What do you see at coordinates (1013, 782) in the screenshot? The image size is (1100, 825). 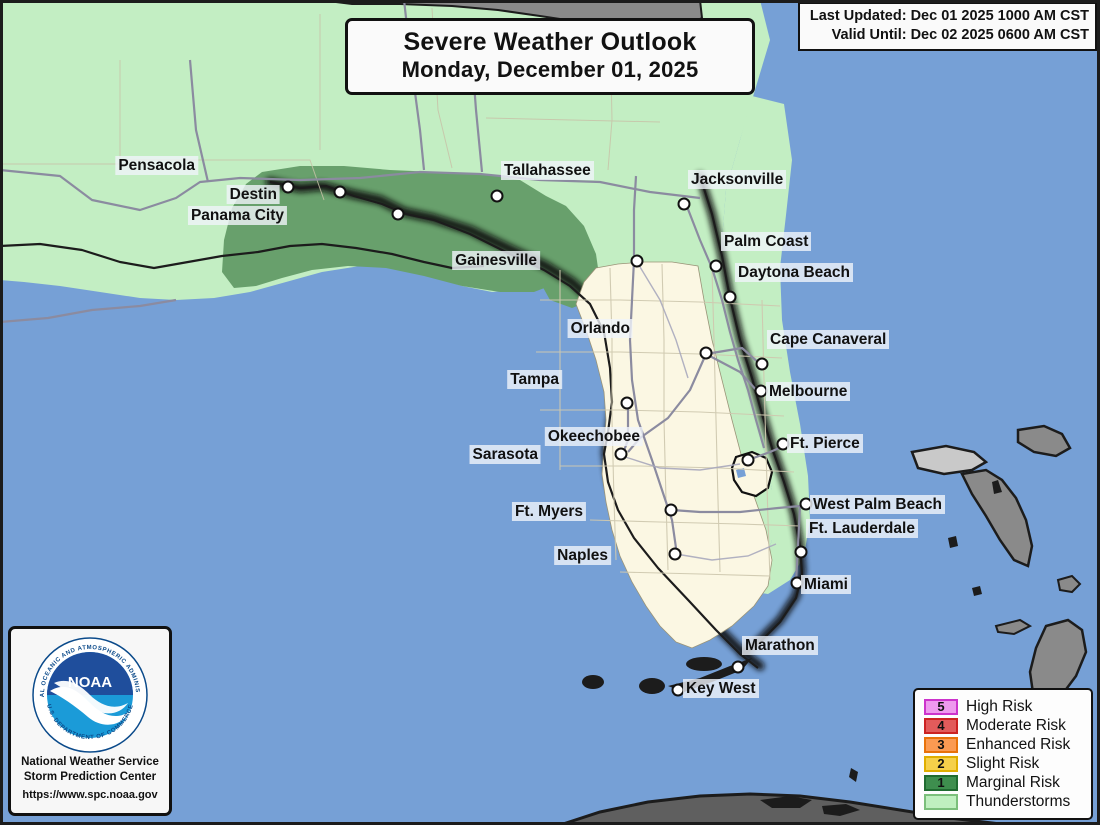 I see `legend-label: Marginal Risk` at bounding box center [1013, 782].